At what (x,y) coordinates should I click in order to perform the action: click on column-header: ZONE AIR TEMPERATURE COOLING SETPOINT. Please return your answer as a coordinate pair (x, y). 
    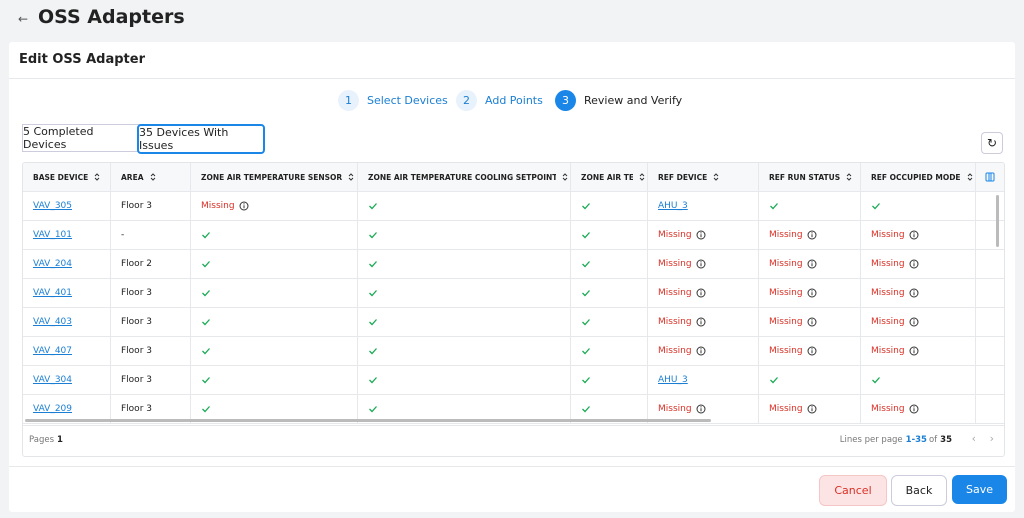
    Looking at the image, I should click on (464, 177).